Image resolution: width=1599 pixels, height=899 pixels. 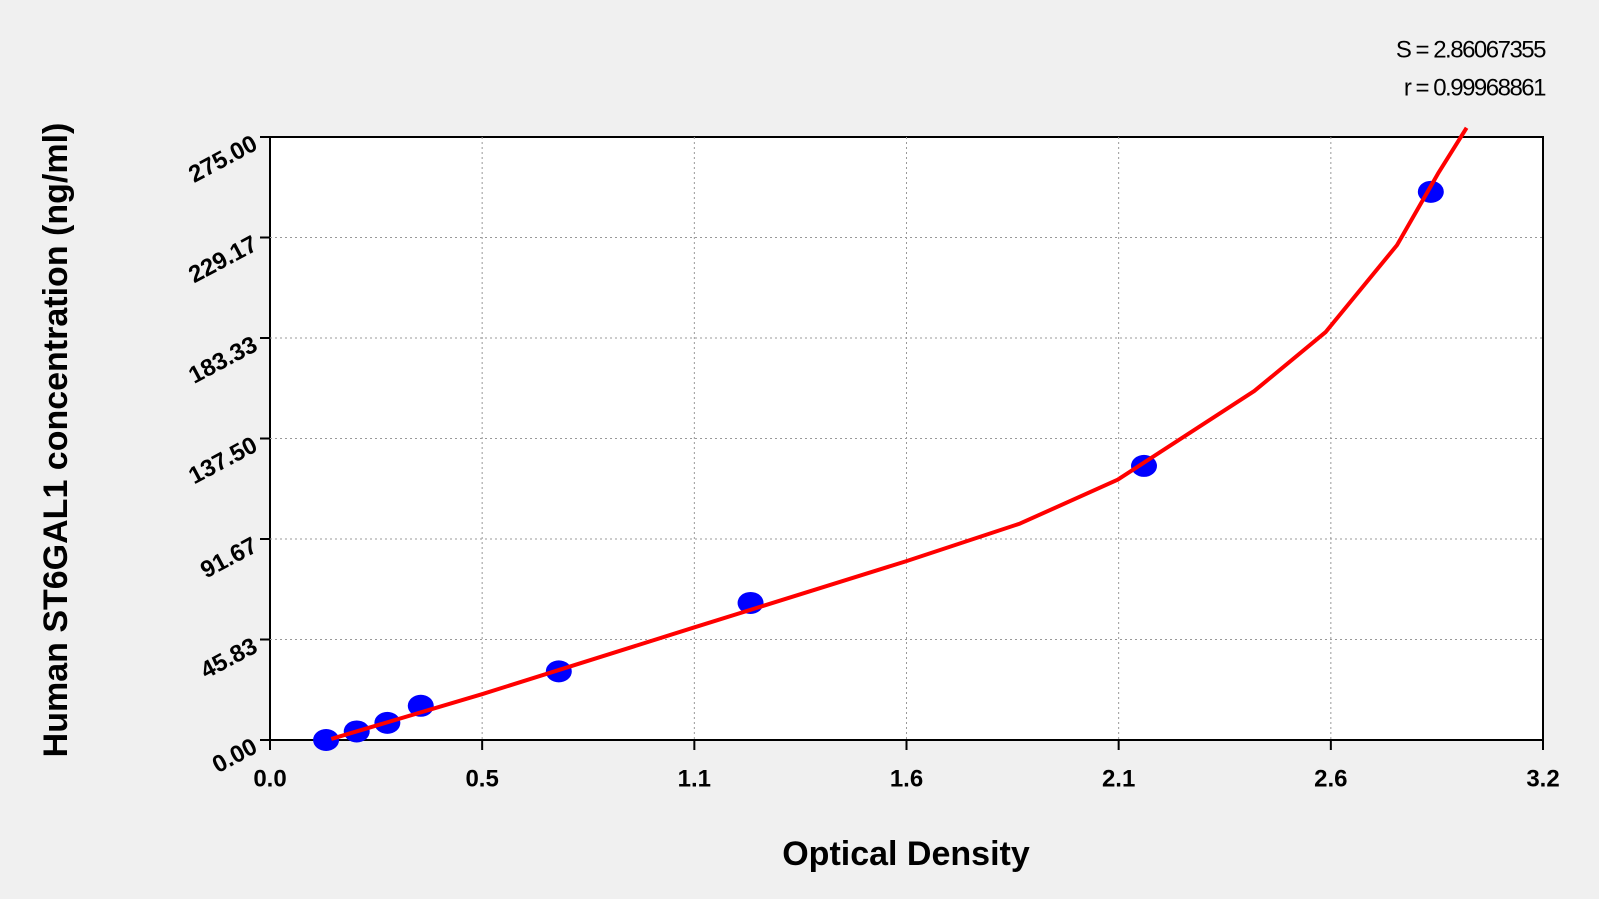 I want to click on data-point, so click(x=326, y=740).